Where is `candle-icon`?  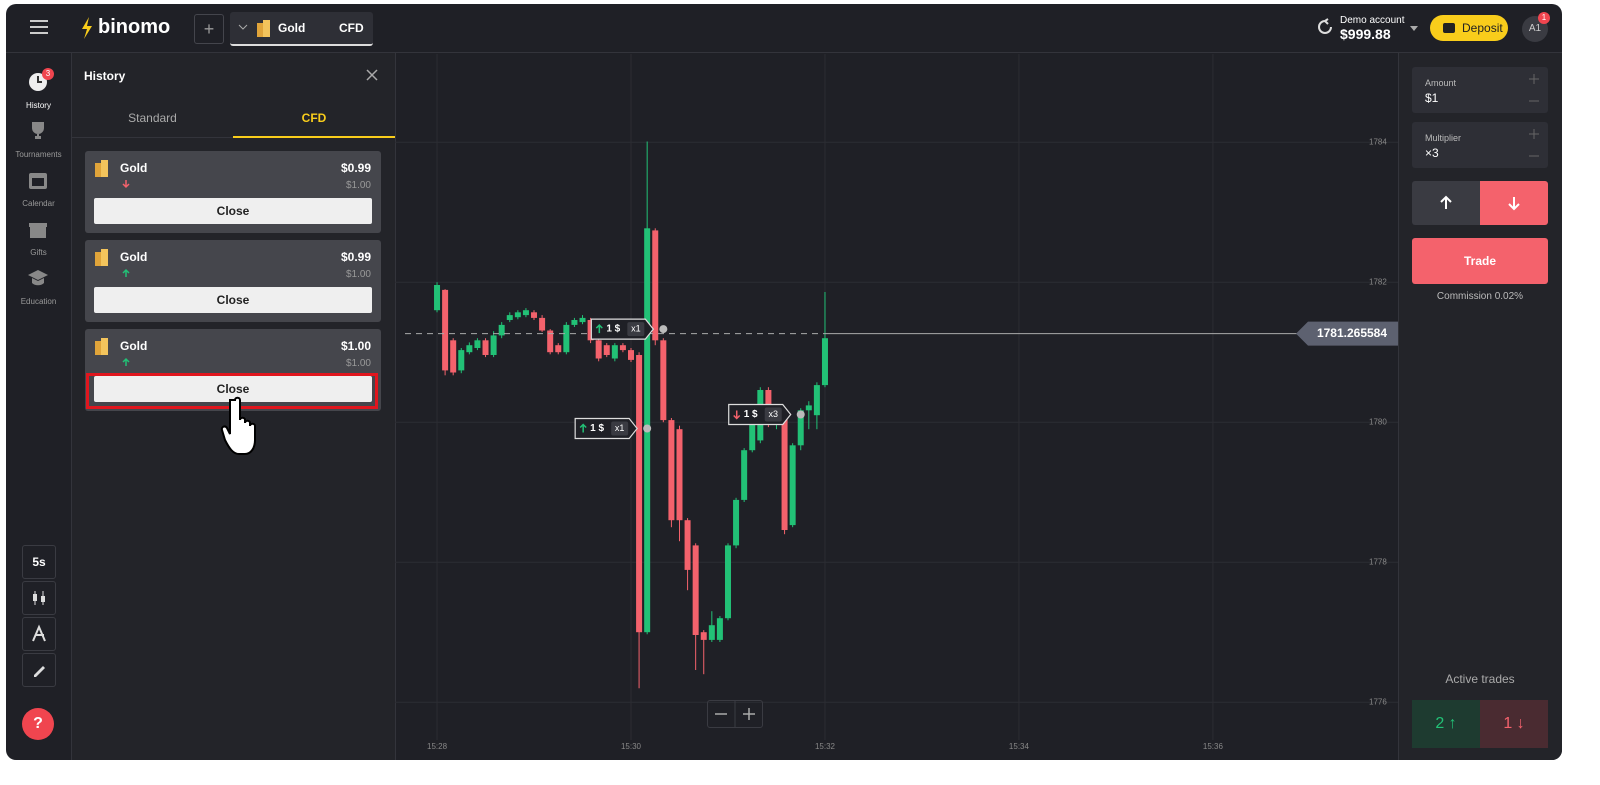 candle-icon is located at coordinates (39, 598).